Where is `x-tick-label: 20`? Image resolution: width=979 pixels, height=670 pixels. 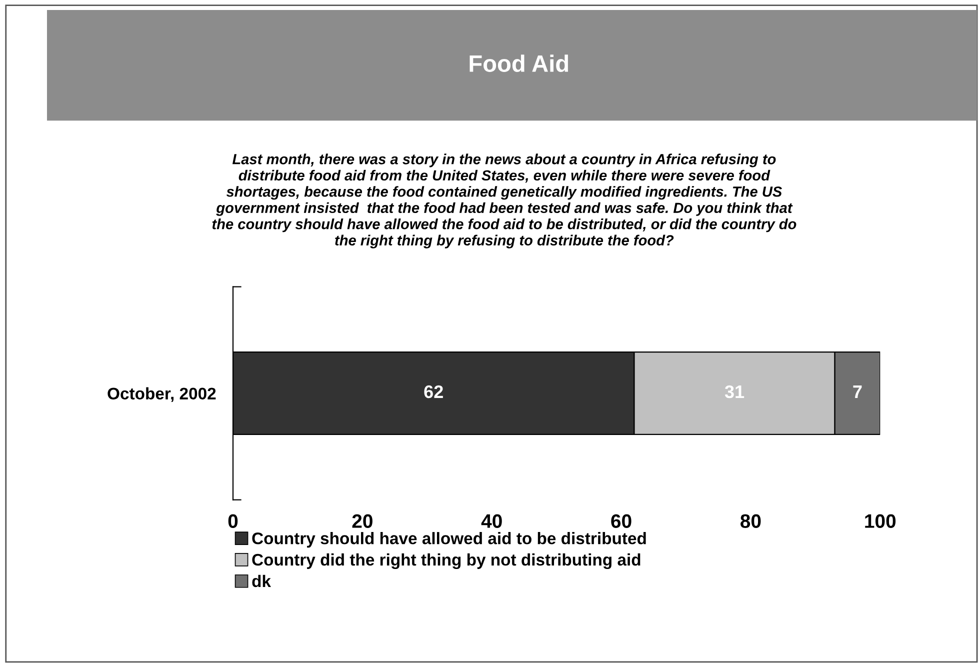 x-tick-label: 20 is located at coordinates (362, 521).